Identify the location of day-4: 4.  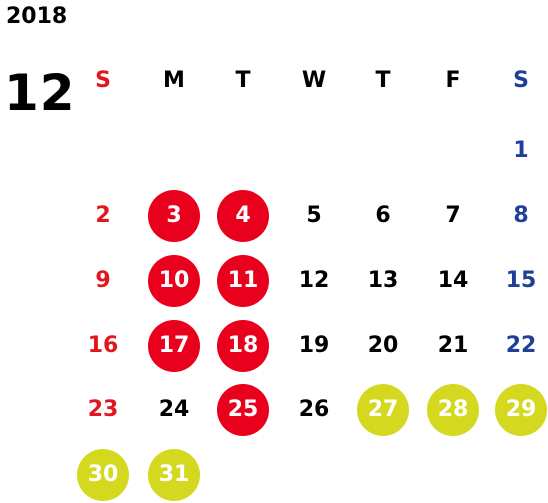
(243, 216).